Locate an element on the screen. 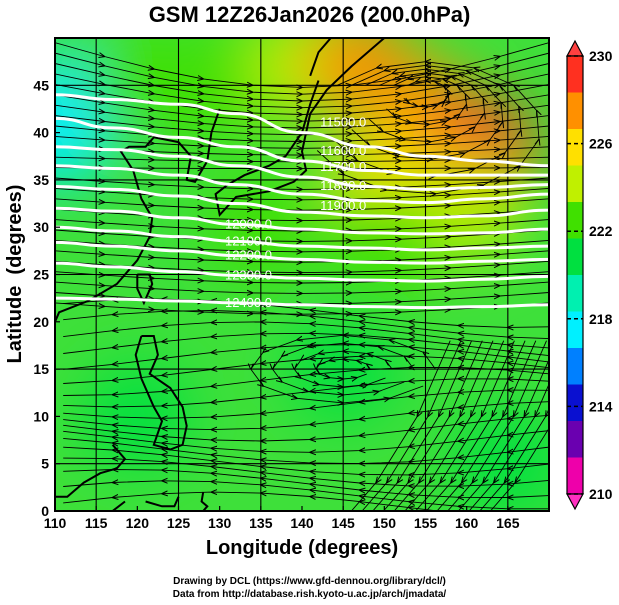  x-tick-label: 135 is located at coordinates (261, 523).